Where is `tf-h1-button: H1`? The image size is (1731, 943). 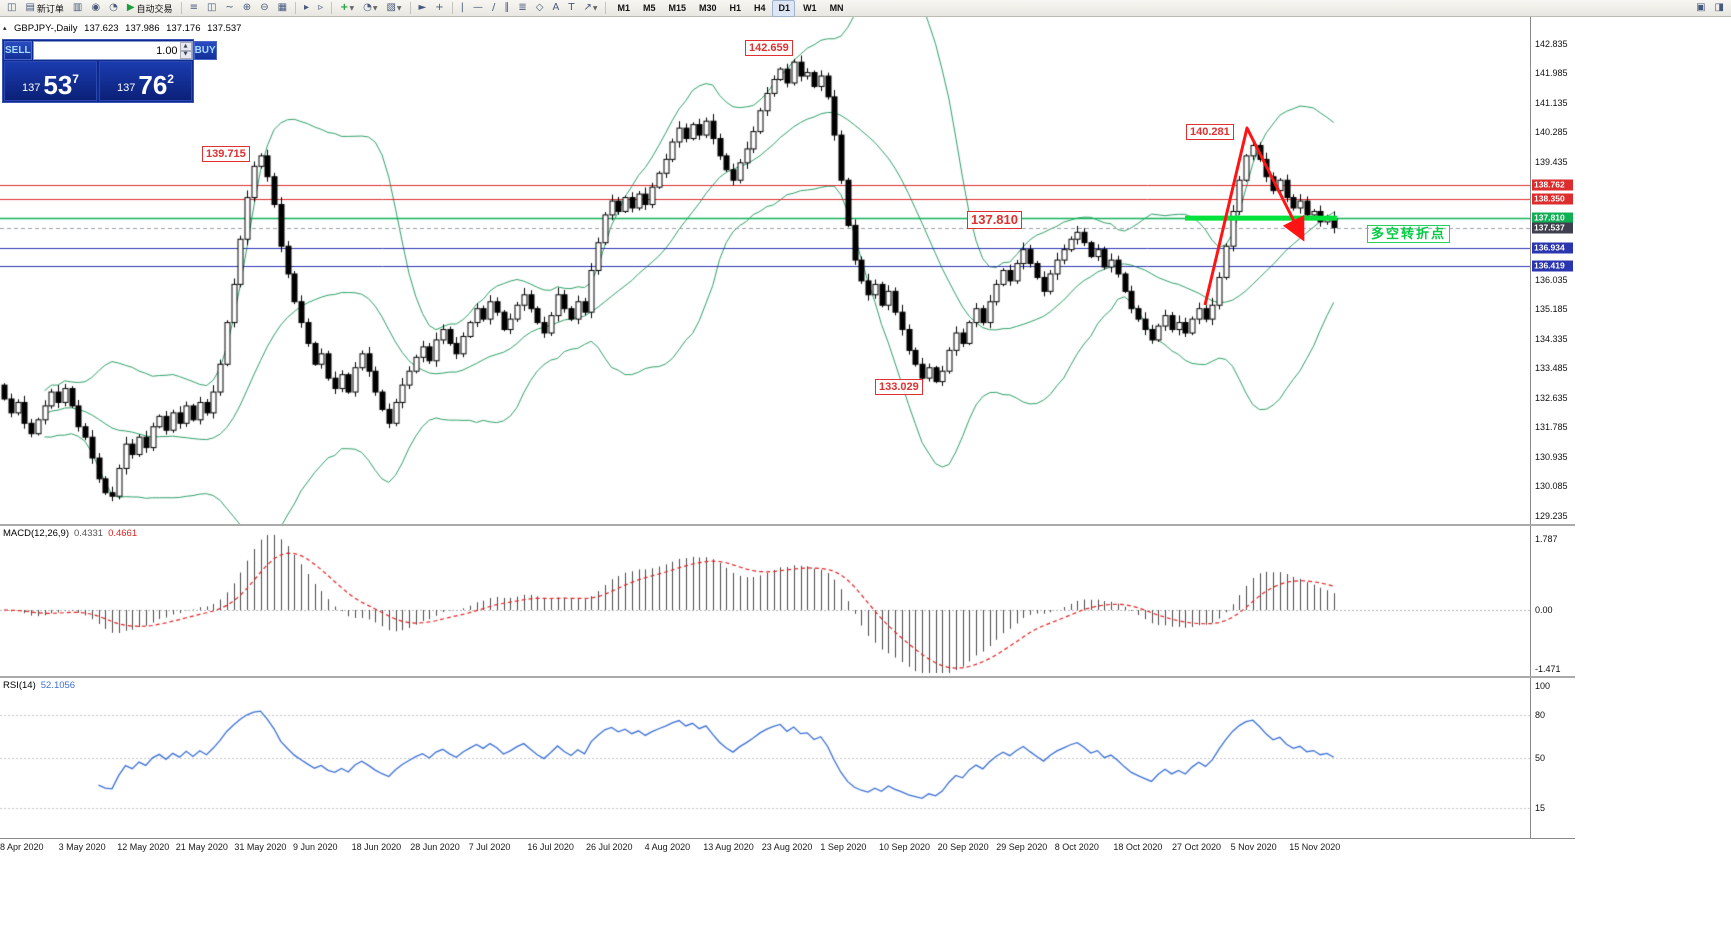 tf-h1-button: H1 is located at coordinates (735, 8).